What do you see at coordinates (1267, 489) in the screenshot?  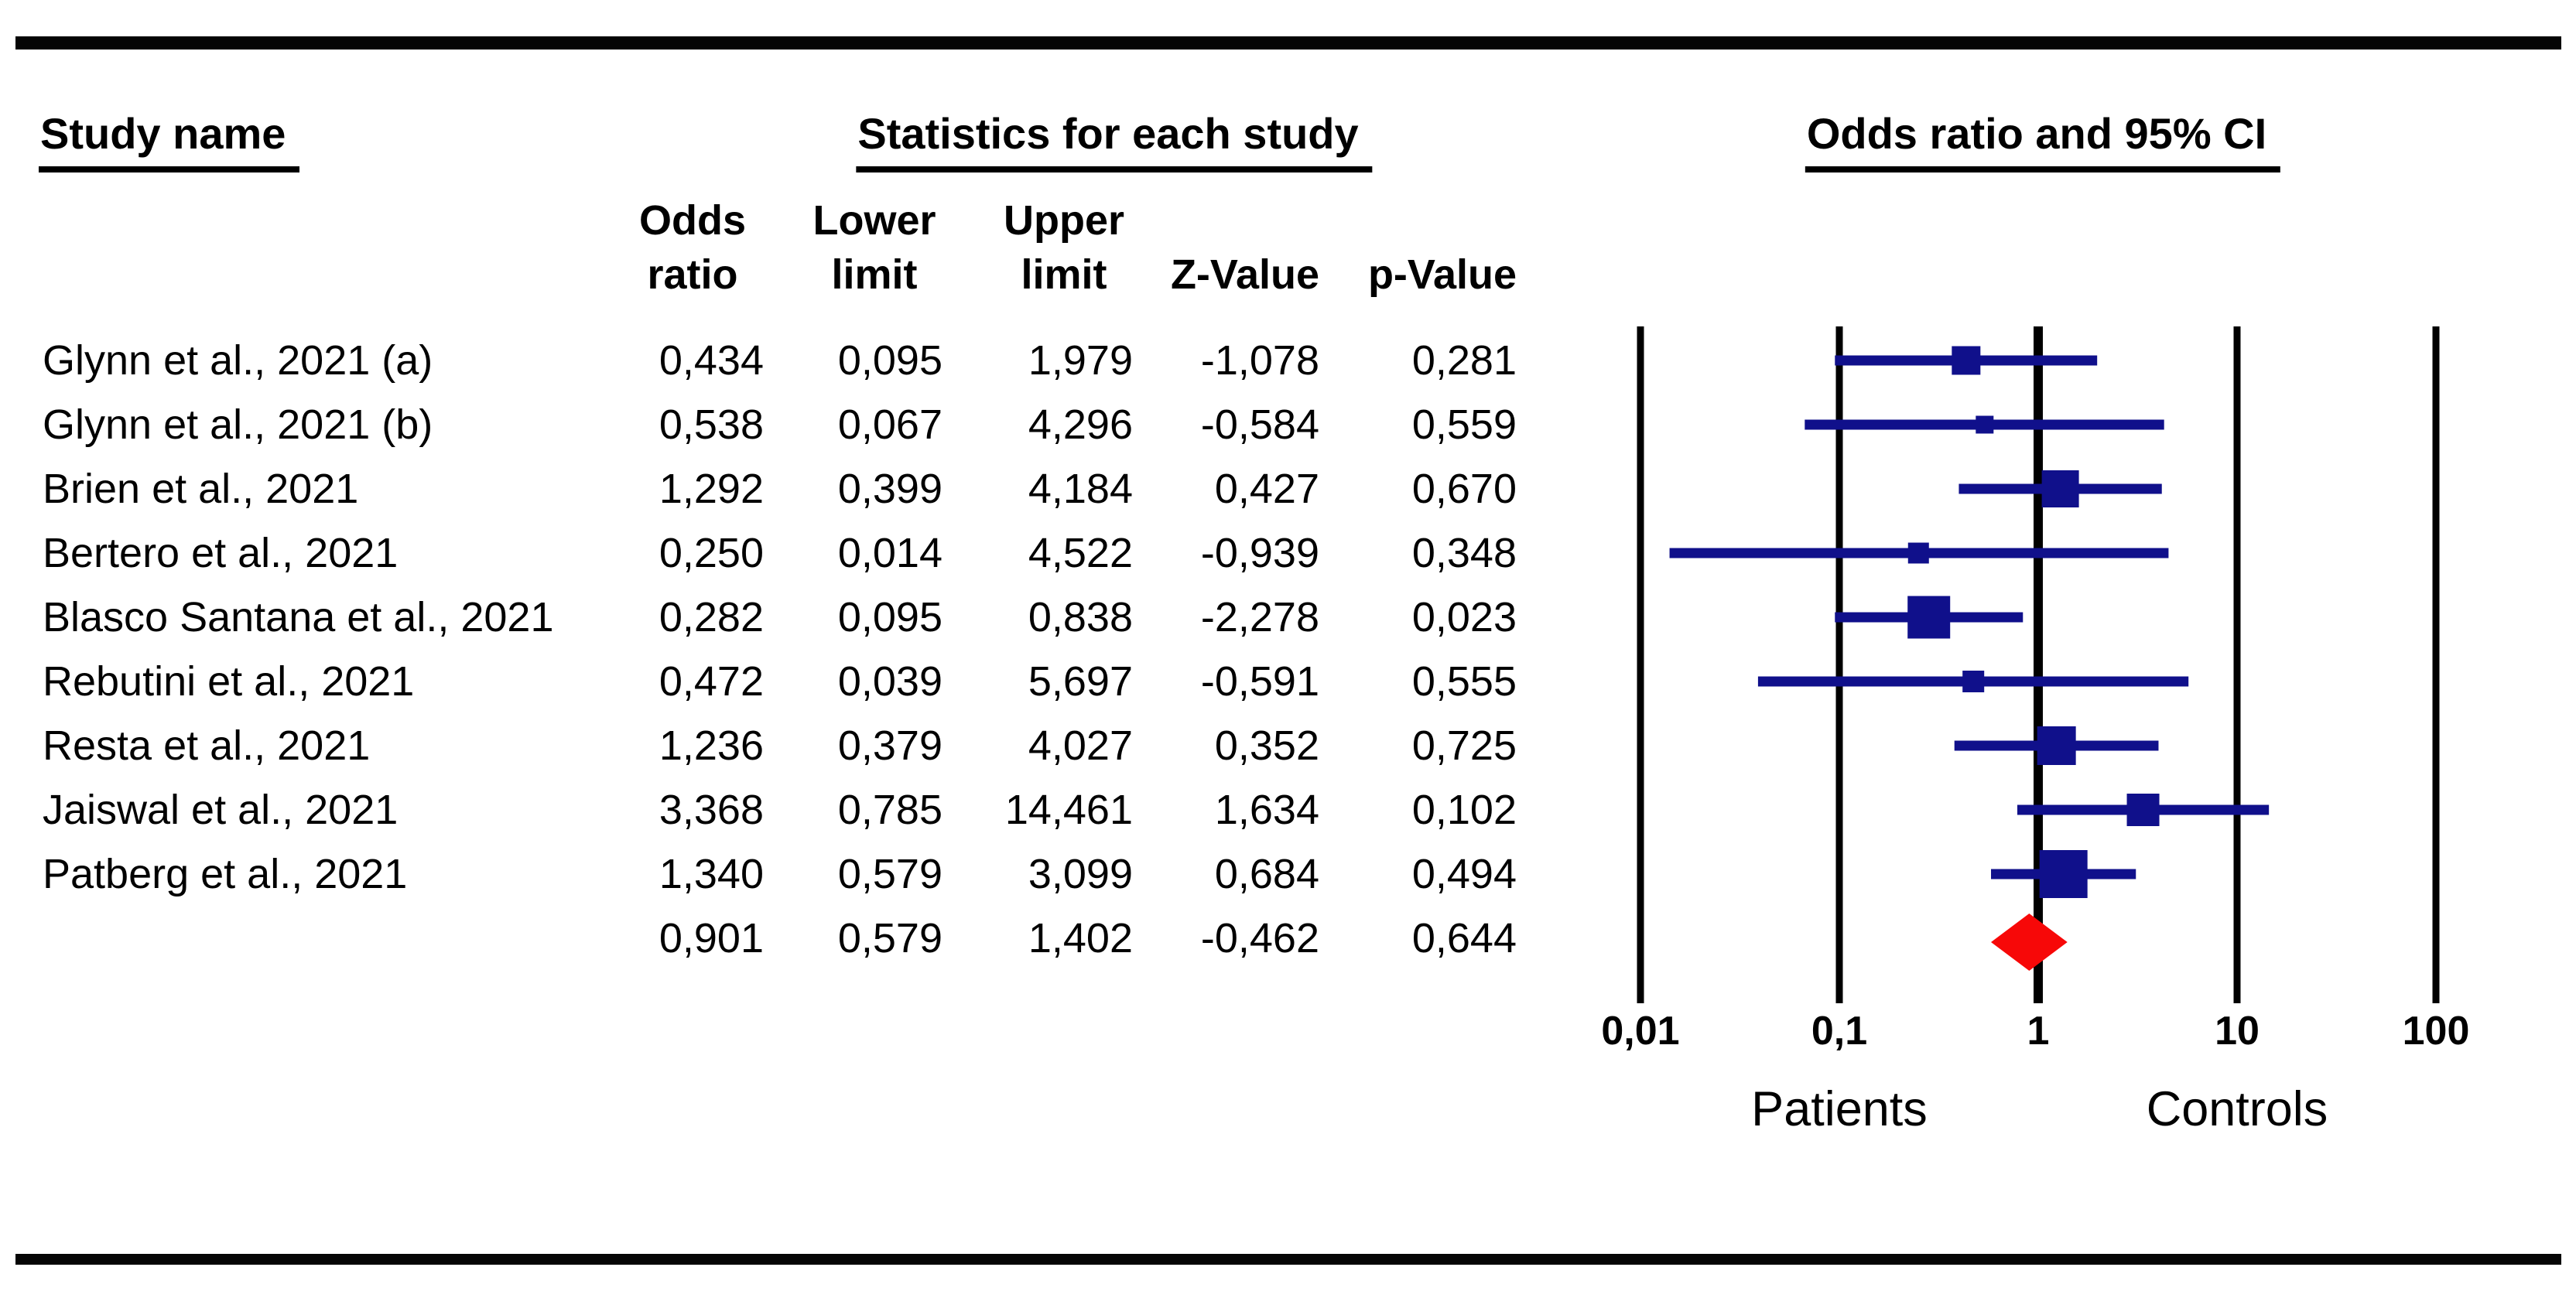 I see `z-value: 0,427` at bounding box center [1267, 489].